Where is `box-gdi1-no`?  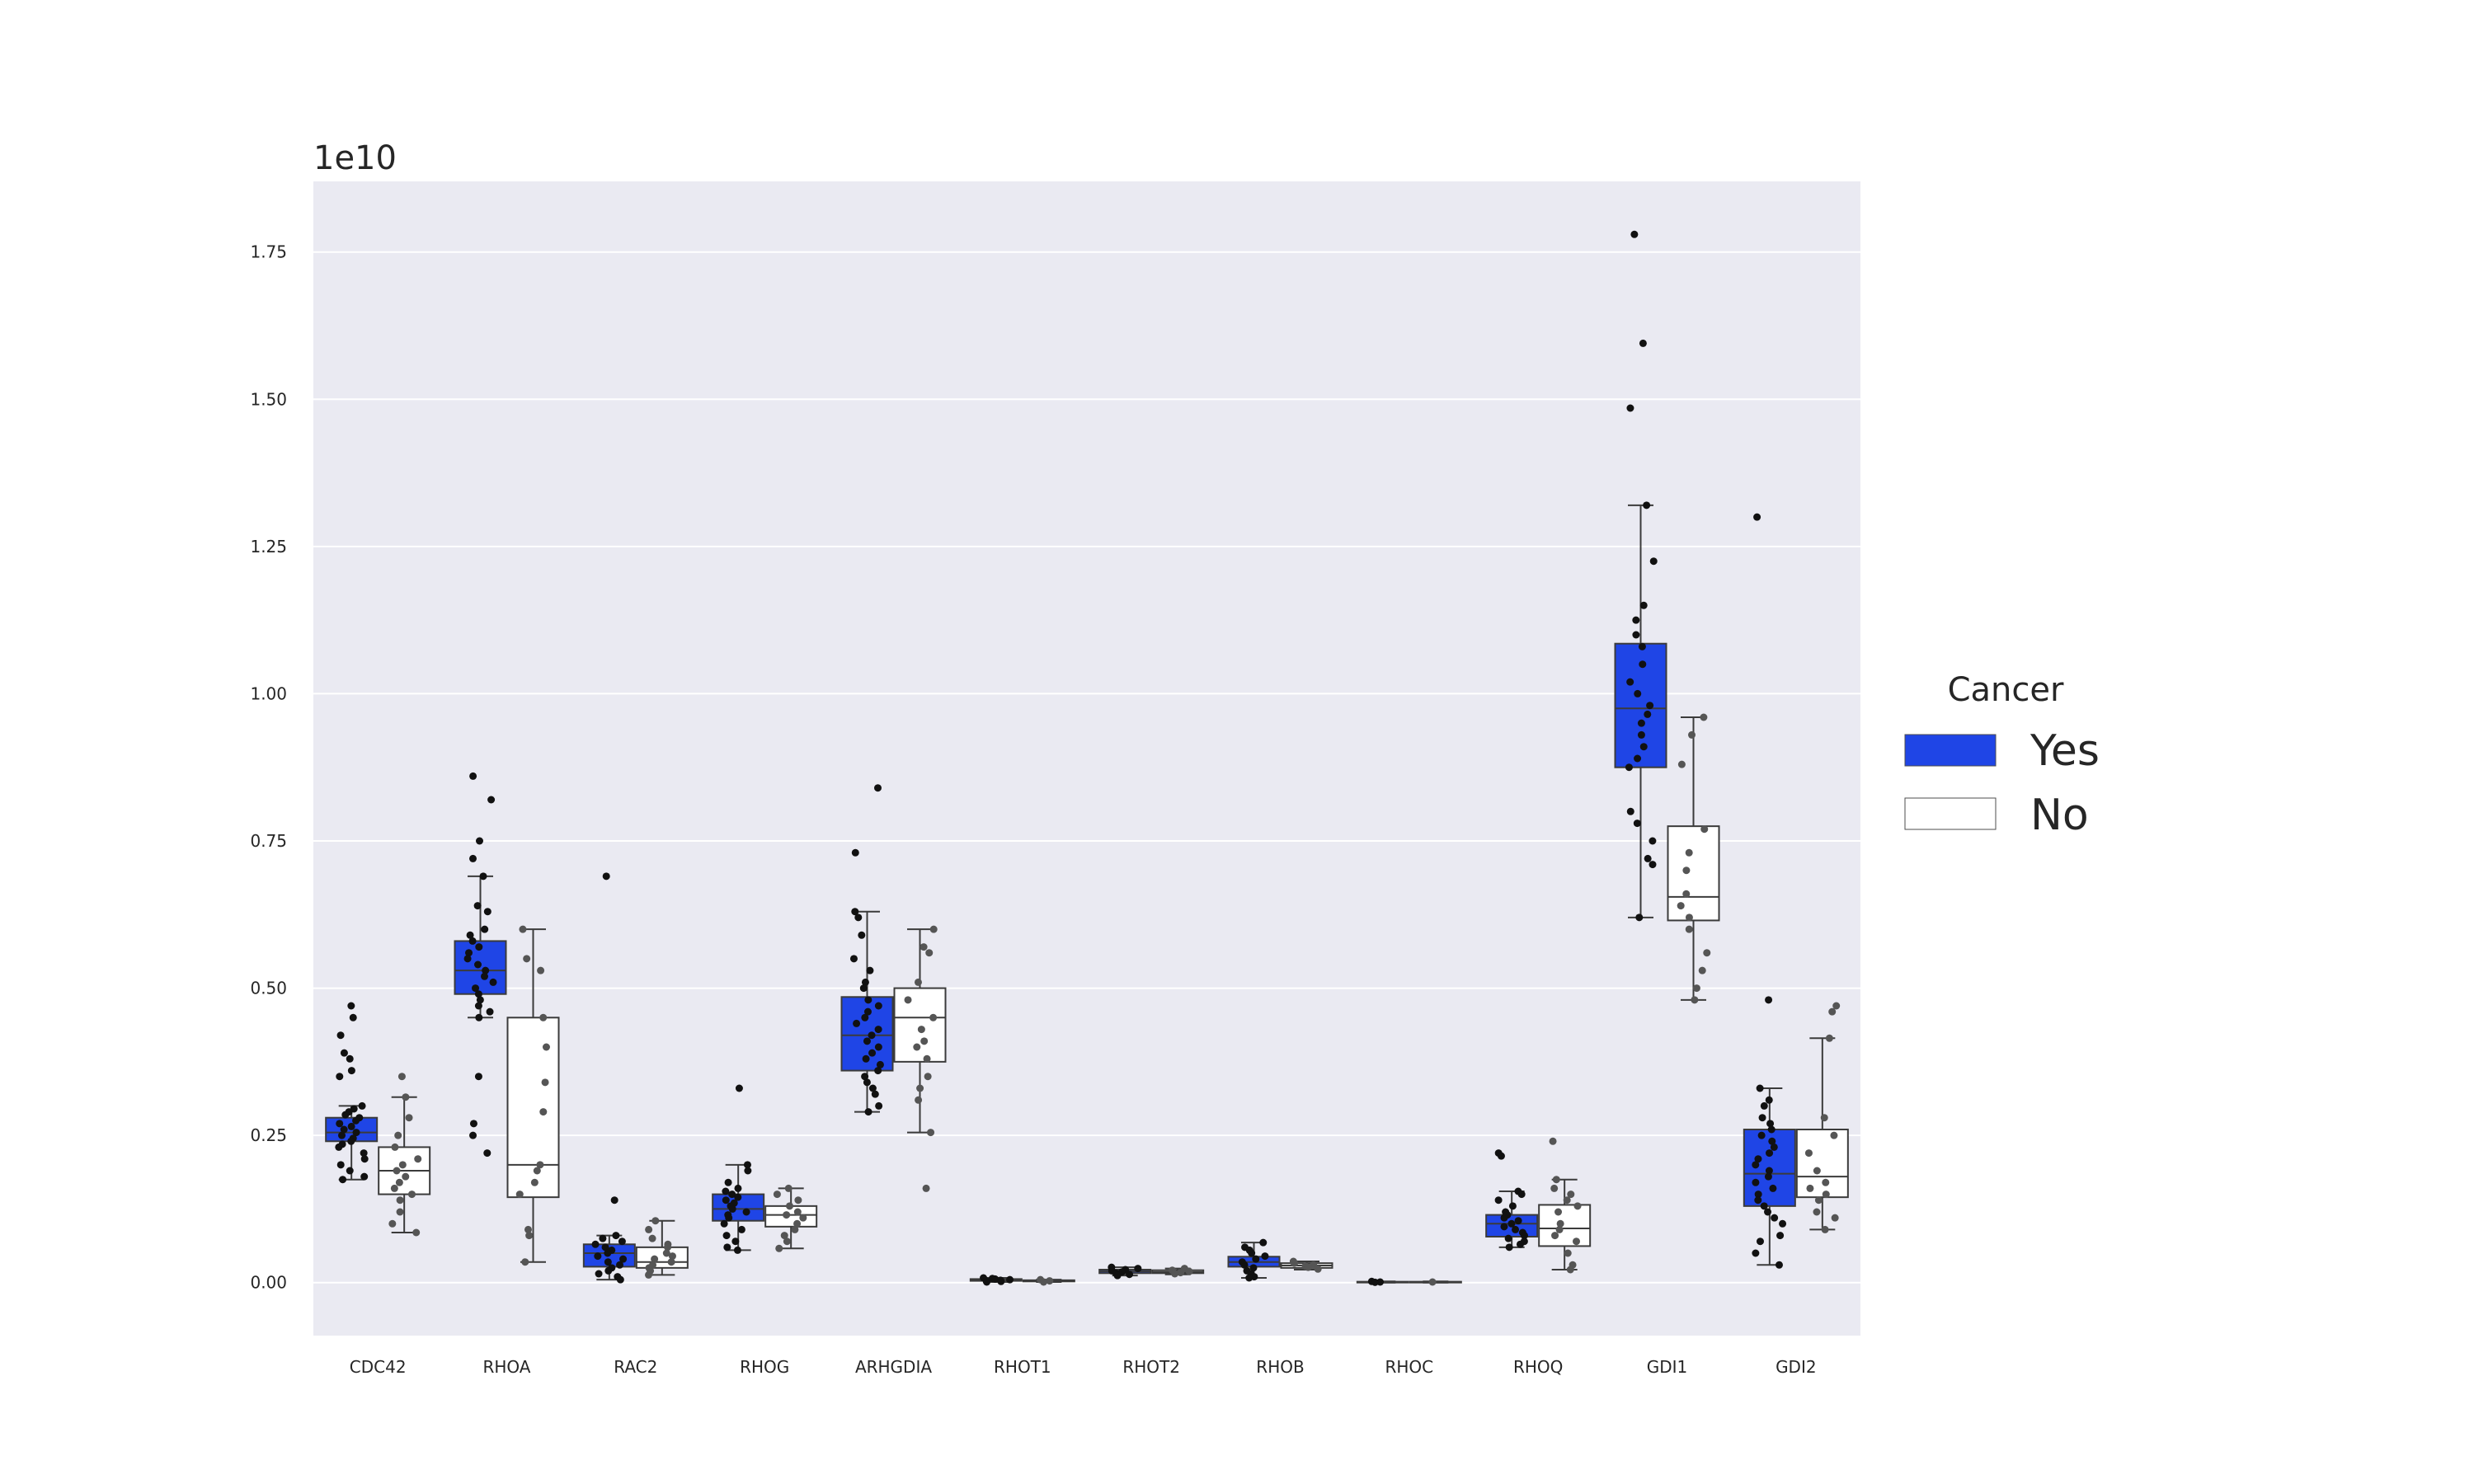 box-gdi1-no is located at coordinates (1693, 858).